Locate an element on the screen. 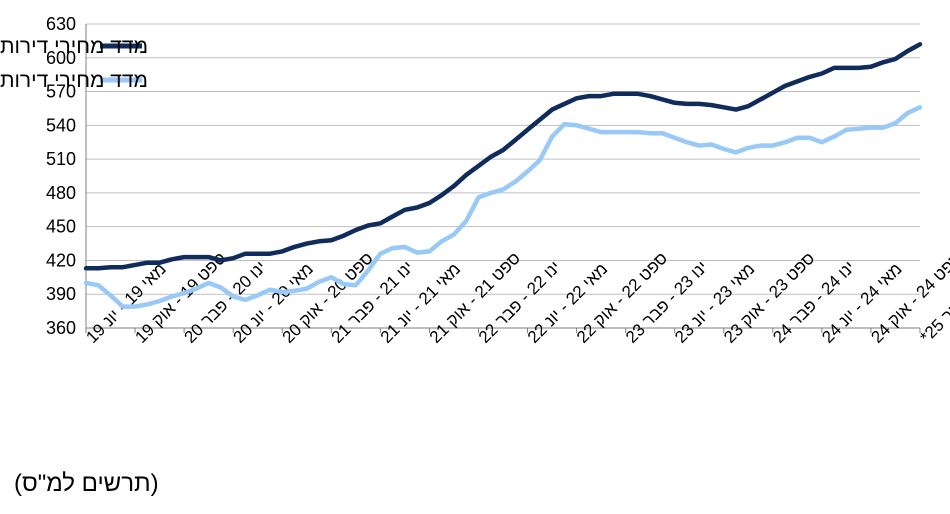 Image resolution: width=950 pixels, height=514 pixels. legend: מדד מחירי דירות מדד מחירי דירות חדשות is located at coordinates (74, 63).